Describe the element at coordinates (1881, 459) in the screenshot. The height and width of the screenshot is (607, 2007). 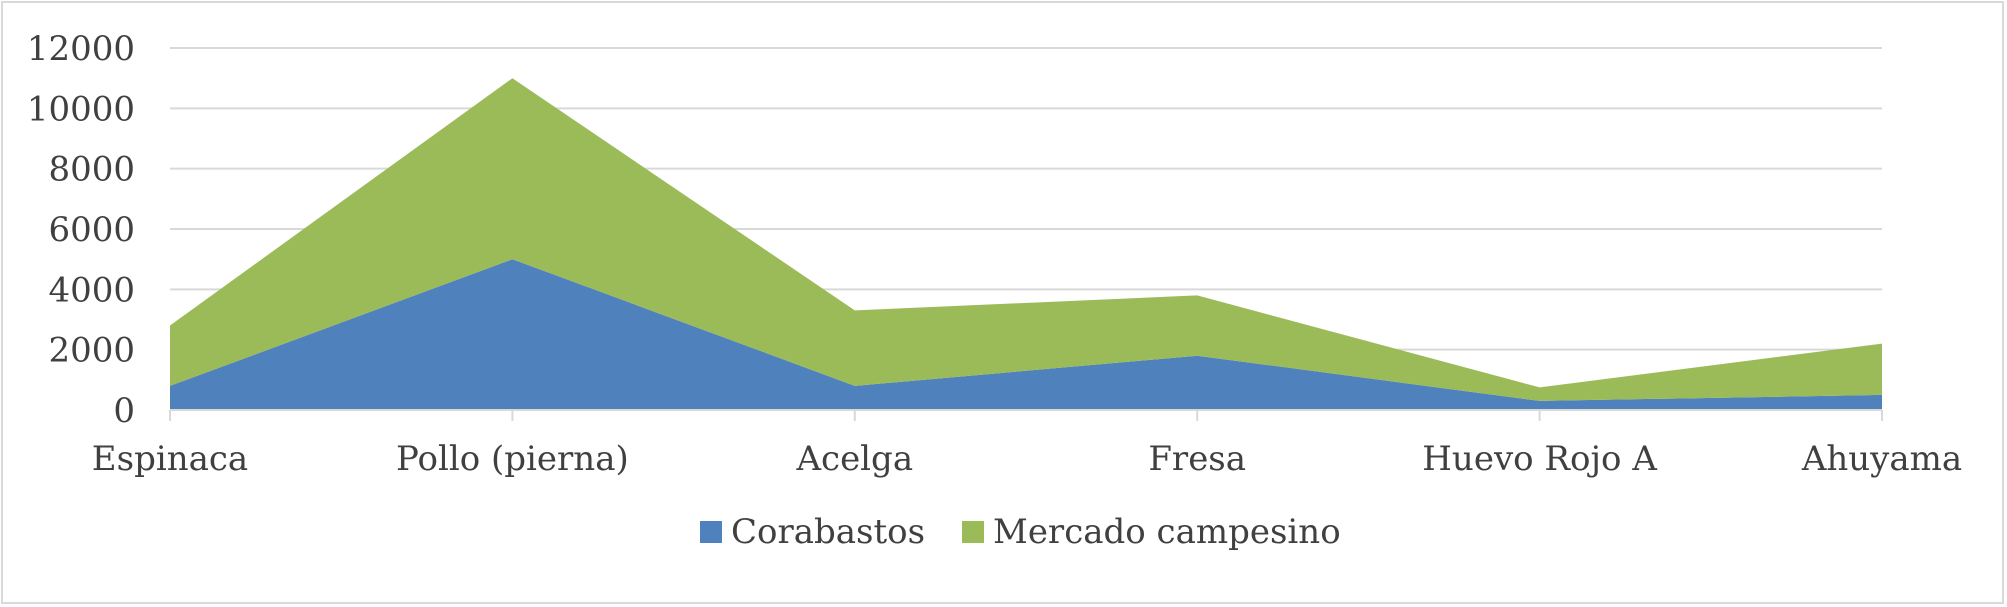
I see `x-tick-label: Ahuyama` at that location.